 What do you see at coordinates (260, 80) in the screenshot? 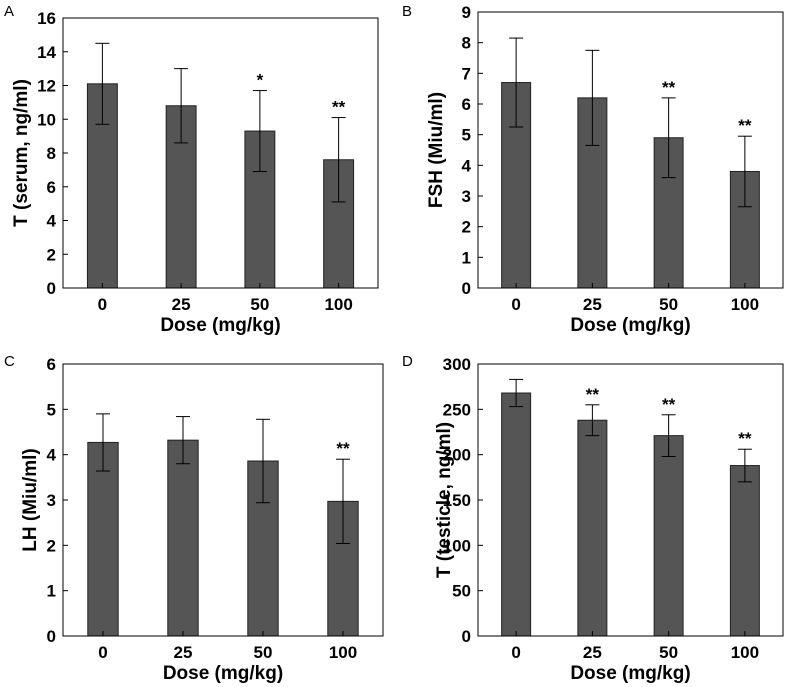
I see `significance-marker: *` at bounding box center [260, 80].